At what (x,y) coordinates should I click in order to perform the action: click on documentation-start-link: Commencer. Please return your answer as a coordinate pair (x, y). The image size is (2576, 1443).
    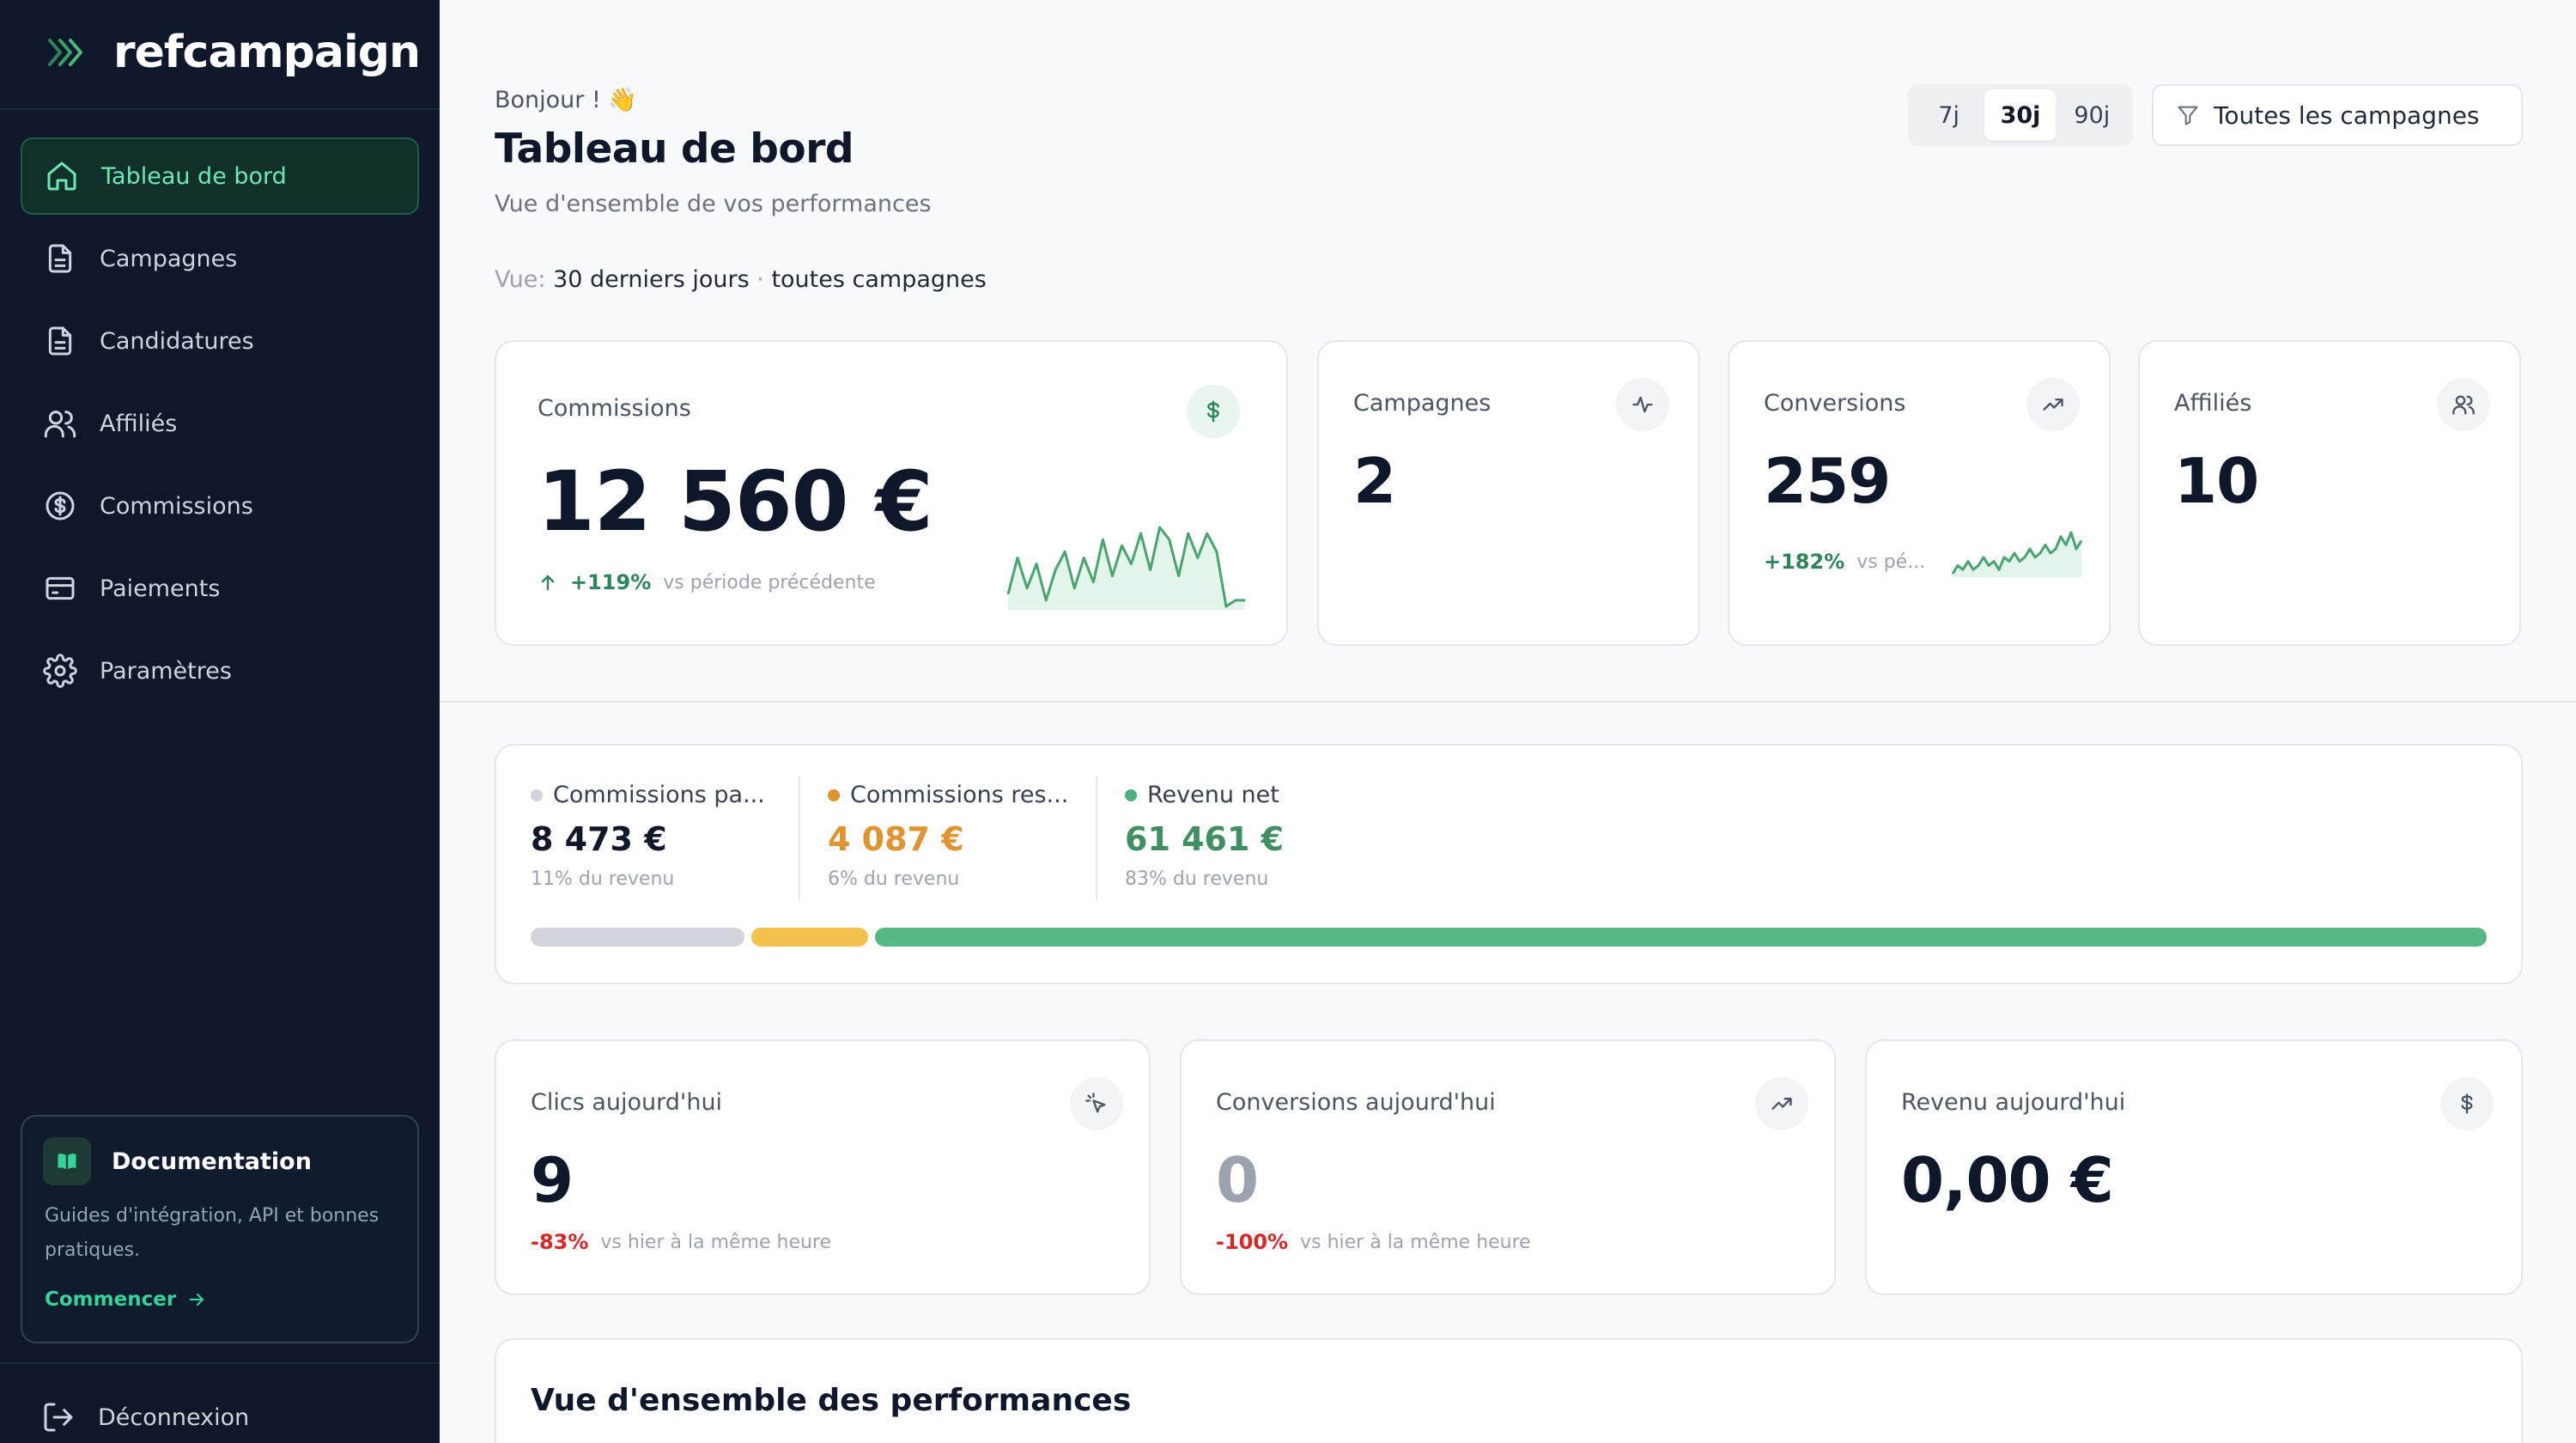
    Looking at the image, I should click on (126, 1299).